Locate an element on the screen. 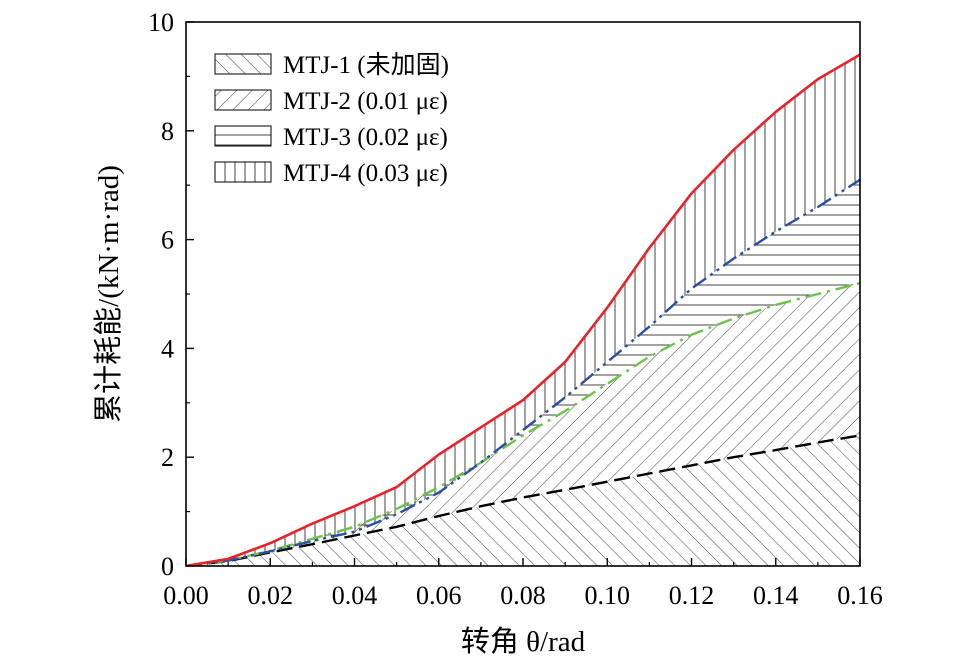 This screenshot has height=663, width=980. x-tick-label: 0.06 is located at coordinates (439, 595).